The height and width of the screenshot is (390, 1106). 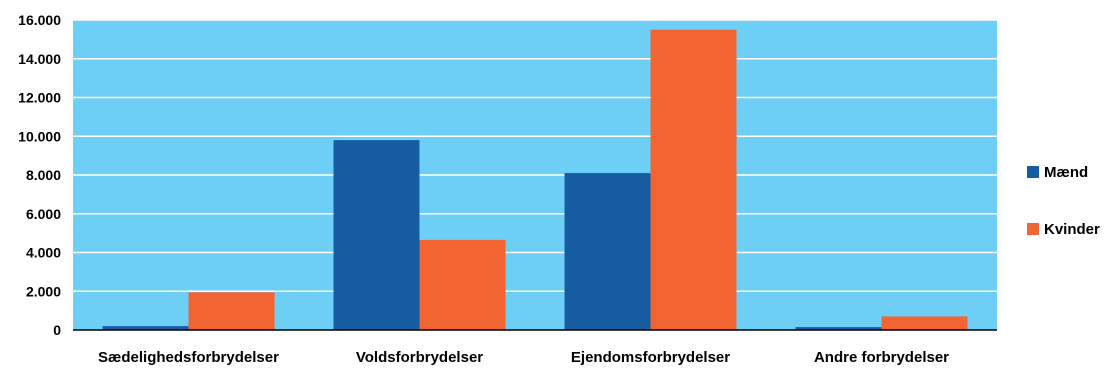 What do you see at coordinates (650, 357) in the screenshot?
I see `x-category-label: Ejendomsforbrydelser` at bounding box center [650, 357].